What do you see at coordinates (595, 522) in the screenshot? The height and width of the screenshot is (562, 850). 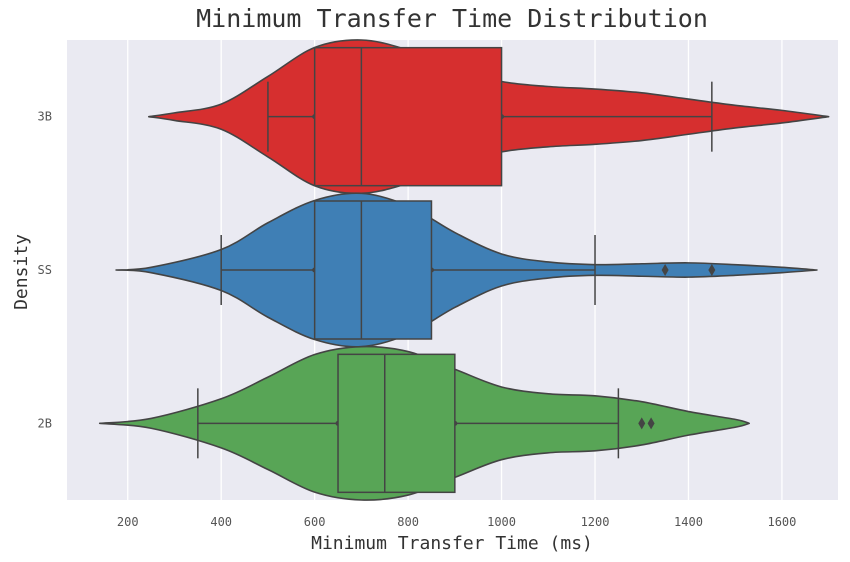 I see `x-tick-label-1200: 1200` at bounding box center [595, 522].